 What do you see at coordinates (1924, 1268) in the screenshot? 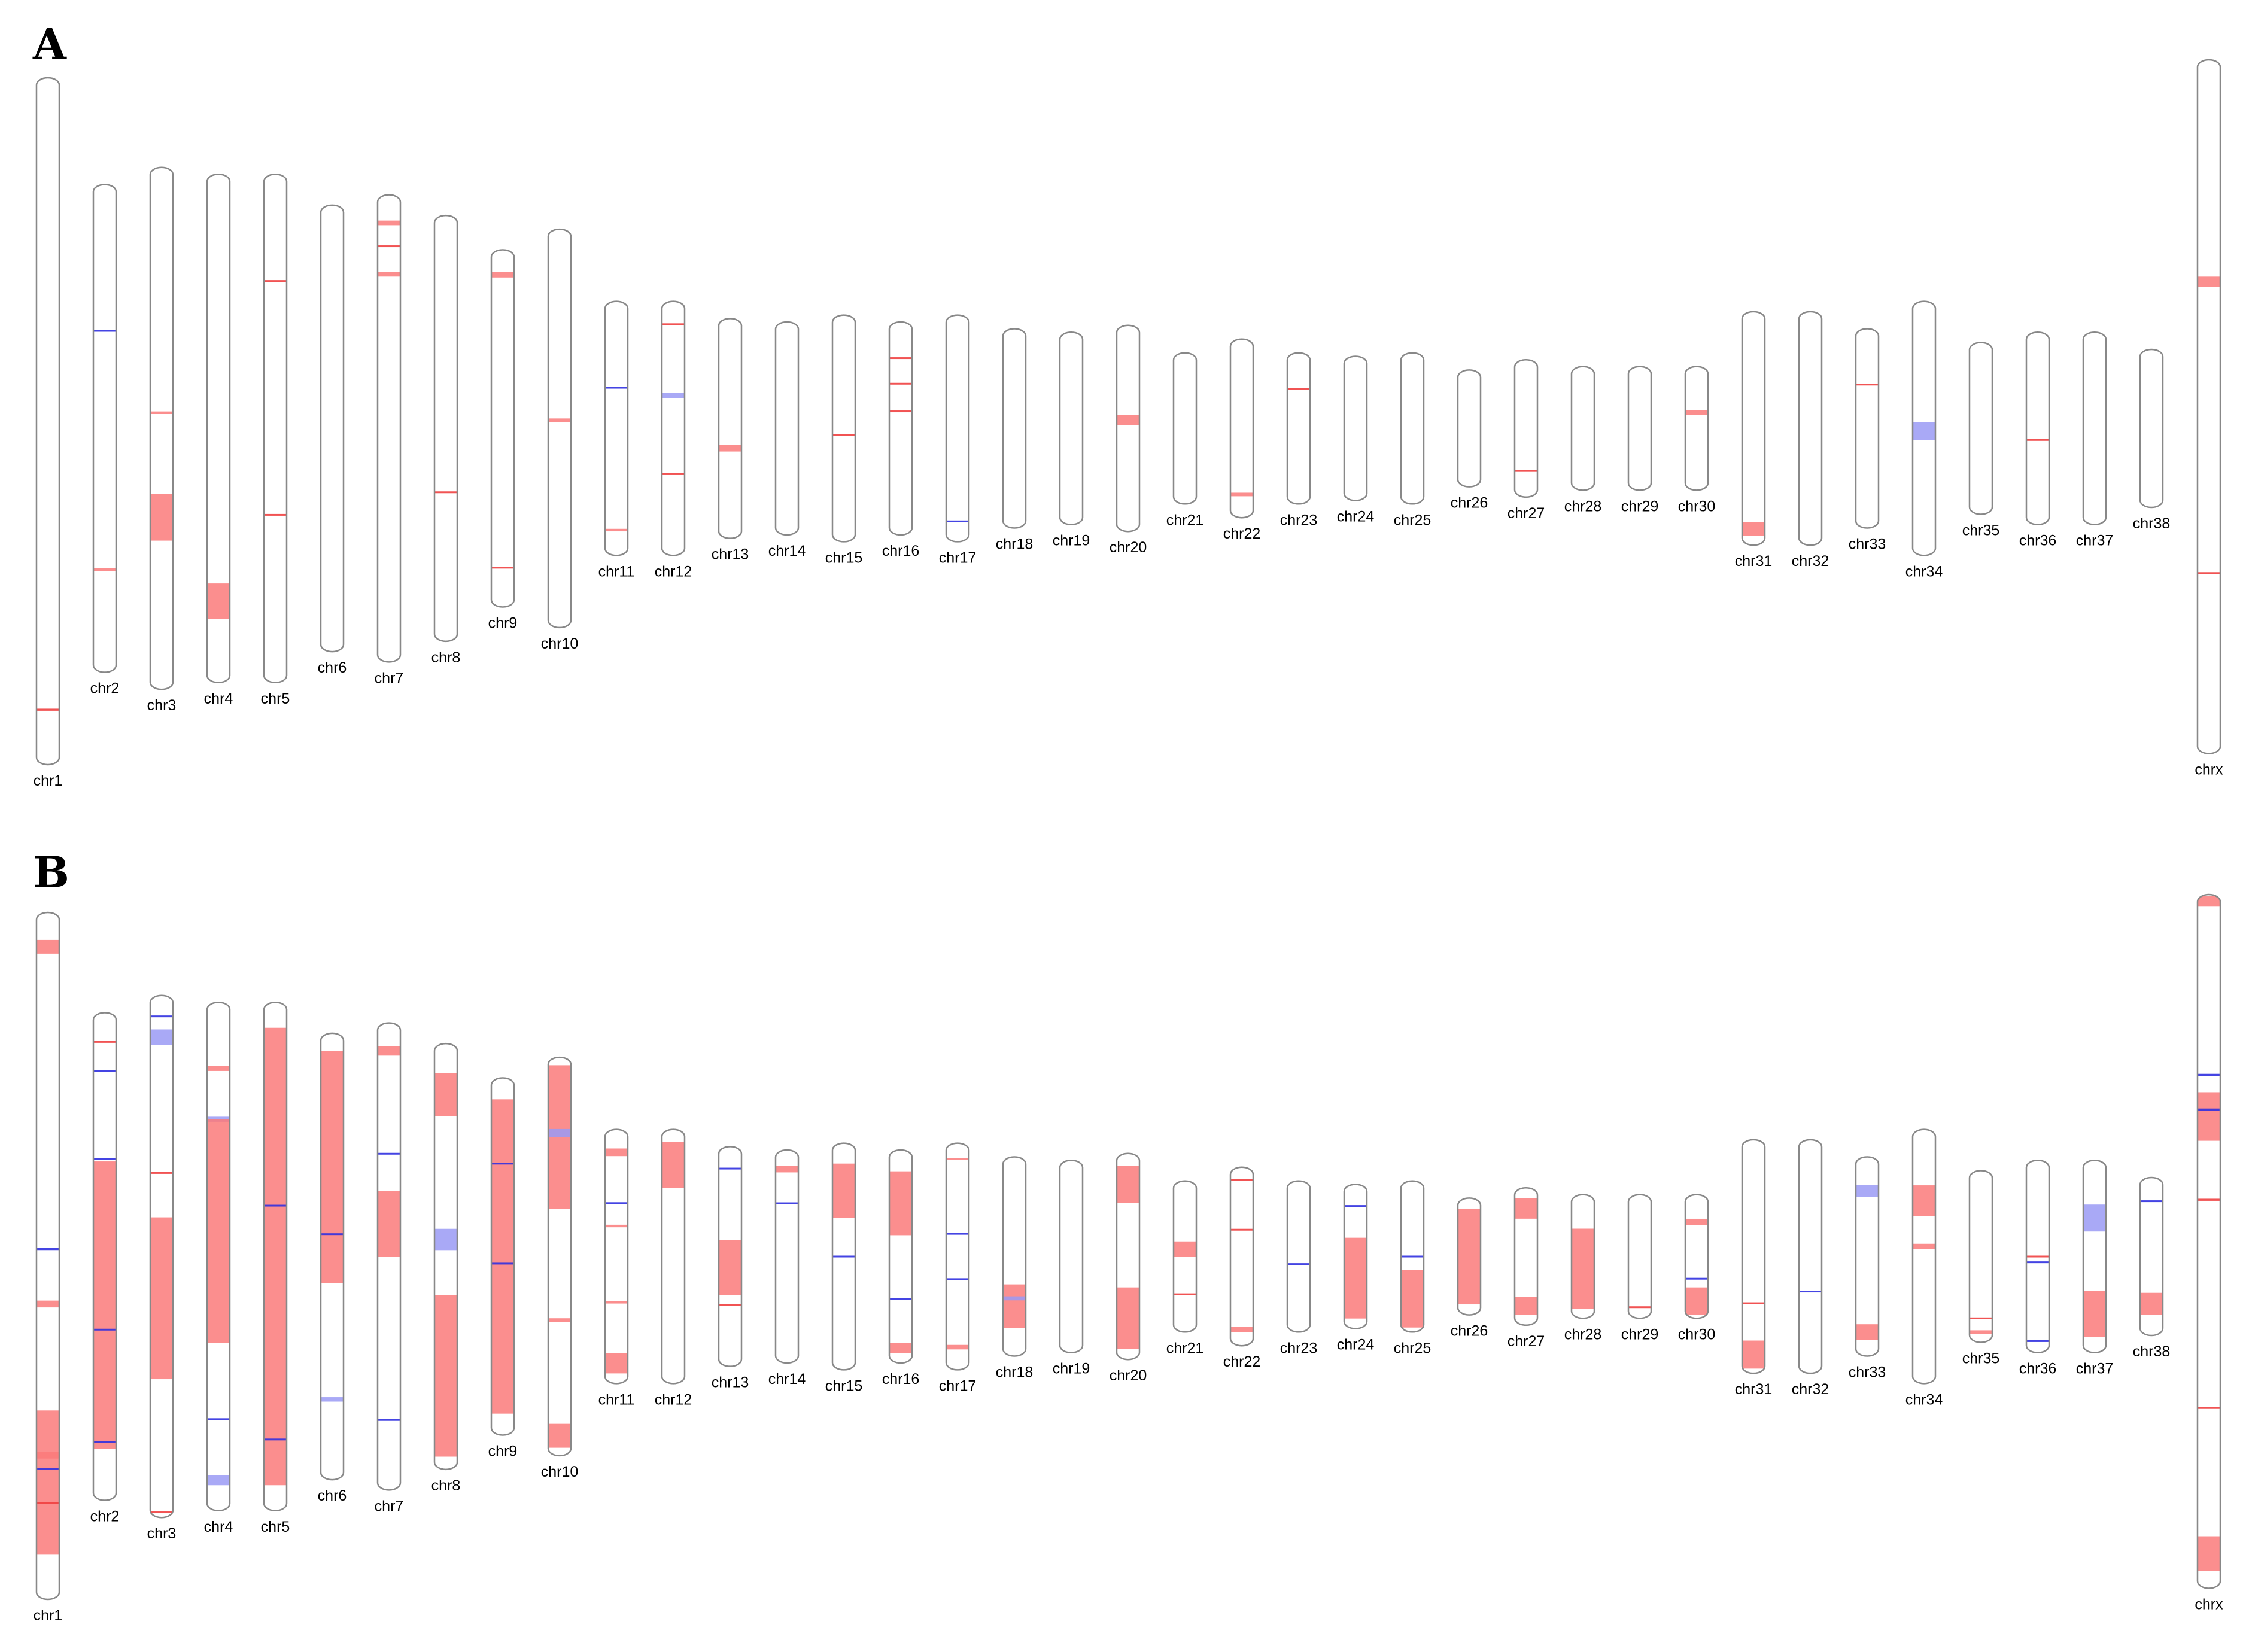
I see `chromosome-chr34: chr34` at bounding box center [1924, 1268].